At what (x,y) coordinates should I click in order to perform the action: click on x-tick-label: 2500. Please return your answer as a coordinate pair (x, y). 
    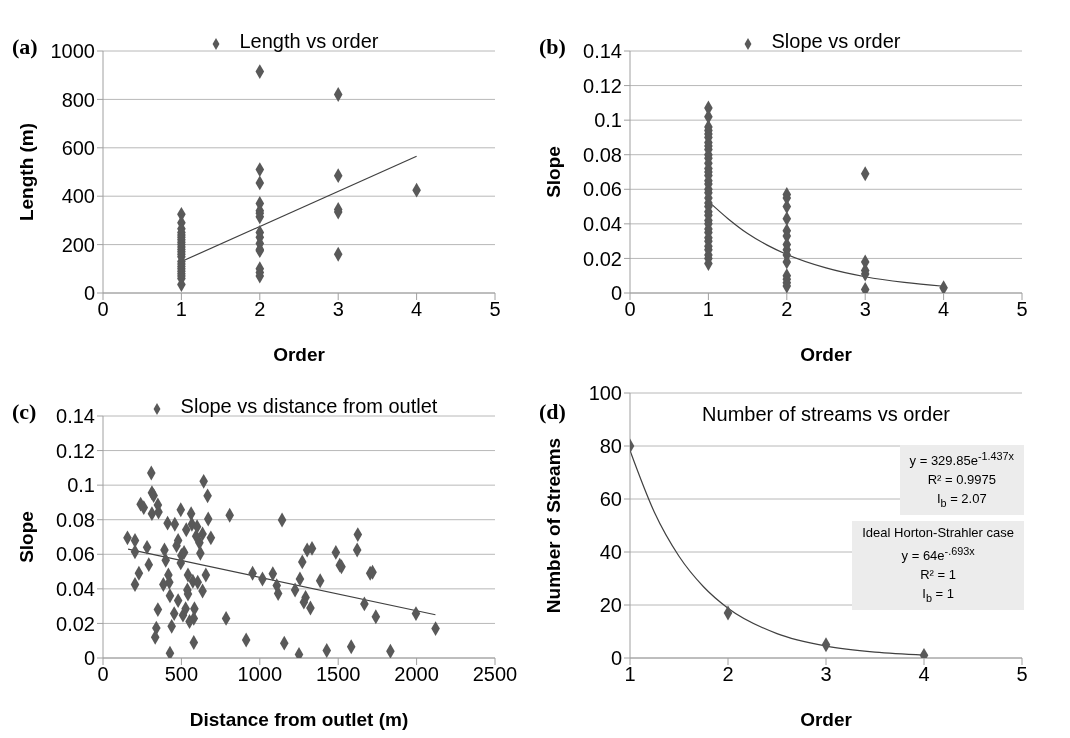
    Looking at the image, I should click on (495, 674).